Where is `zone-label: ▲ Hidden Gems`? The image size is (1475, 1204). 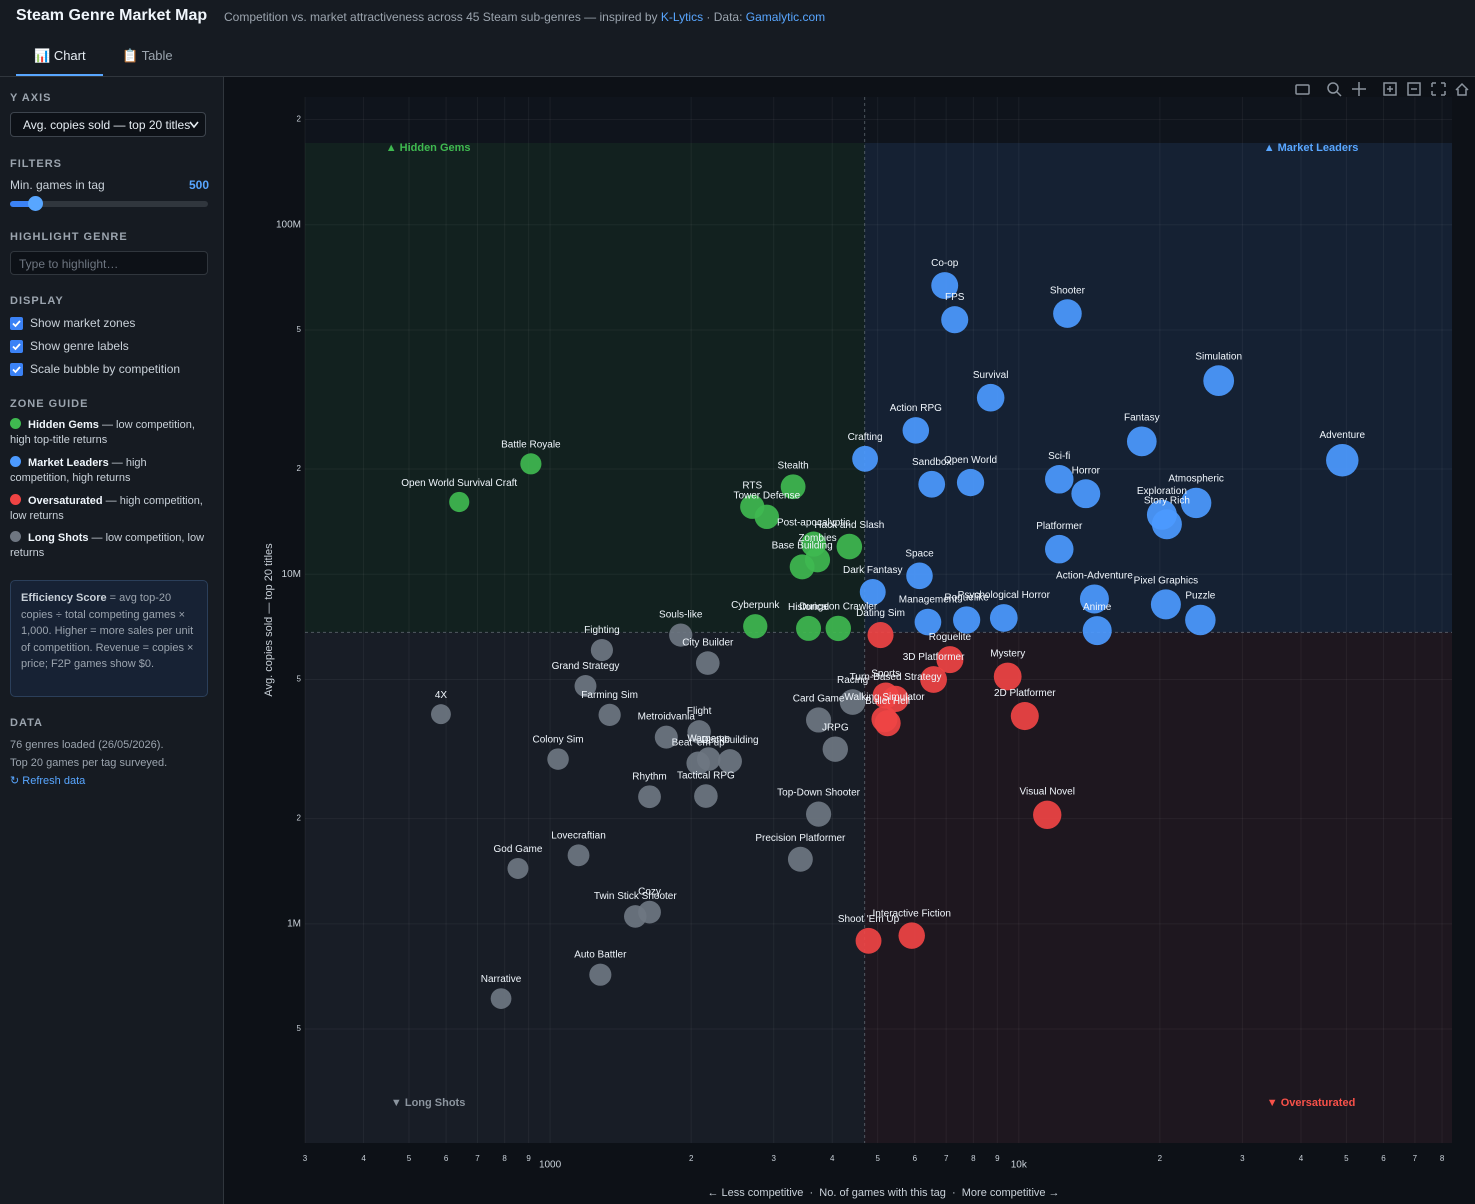 zone-label: ▲ Hidden Gems is located at coordinates (428, 148).